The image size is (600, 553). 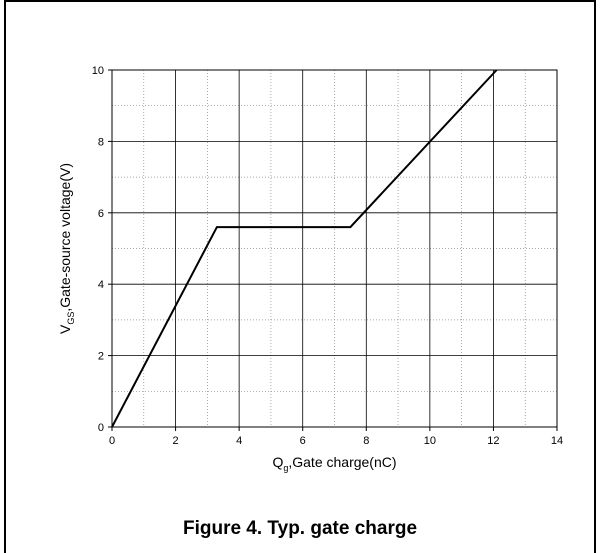 I want to click on y-axis-label-sub: GS, so click(x=71, y=318).